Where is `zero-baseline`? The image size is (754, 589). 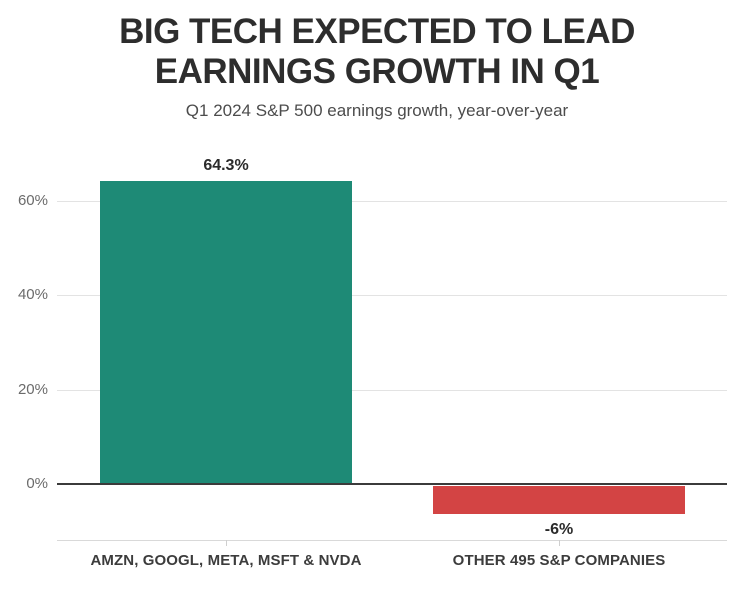 zero-baseline is located at coordinates (392, 484).